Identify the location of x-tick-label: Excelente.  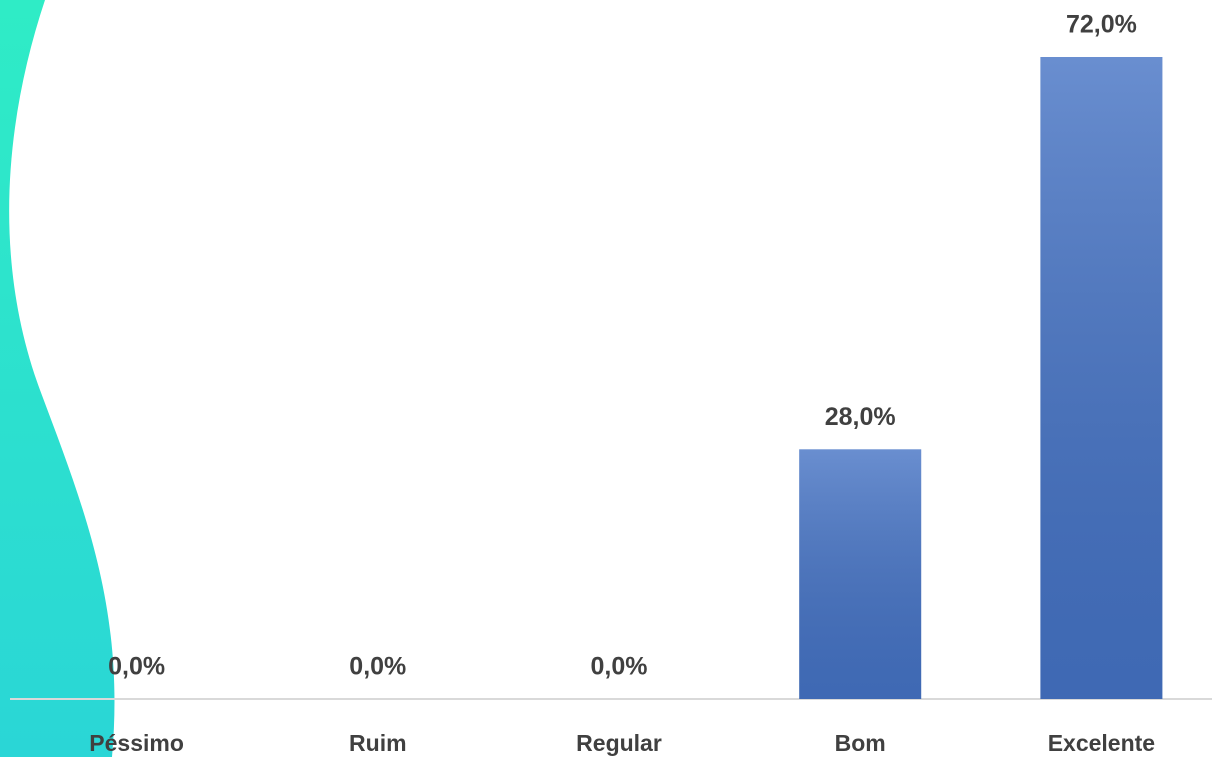
(1101, 743).